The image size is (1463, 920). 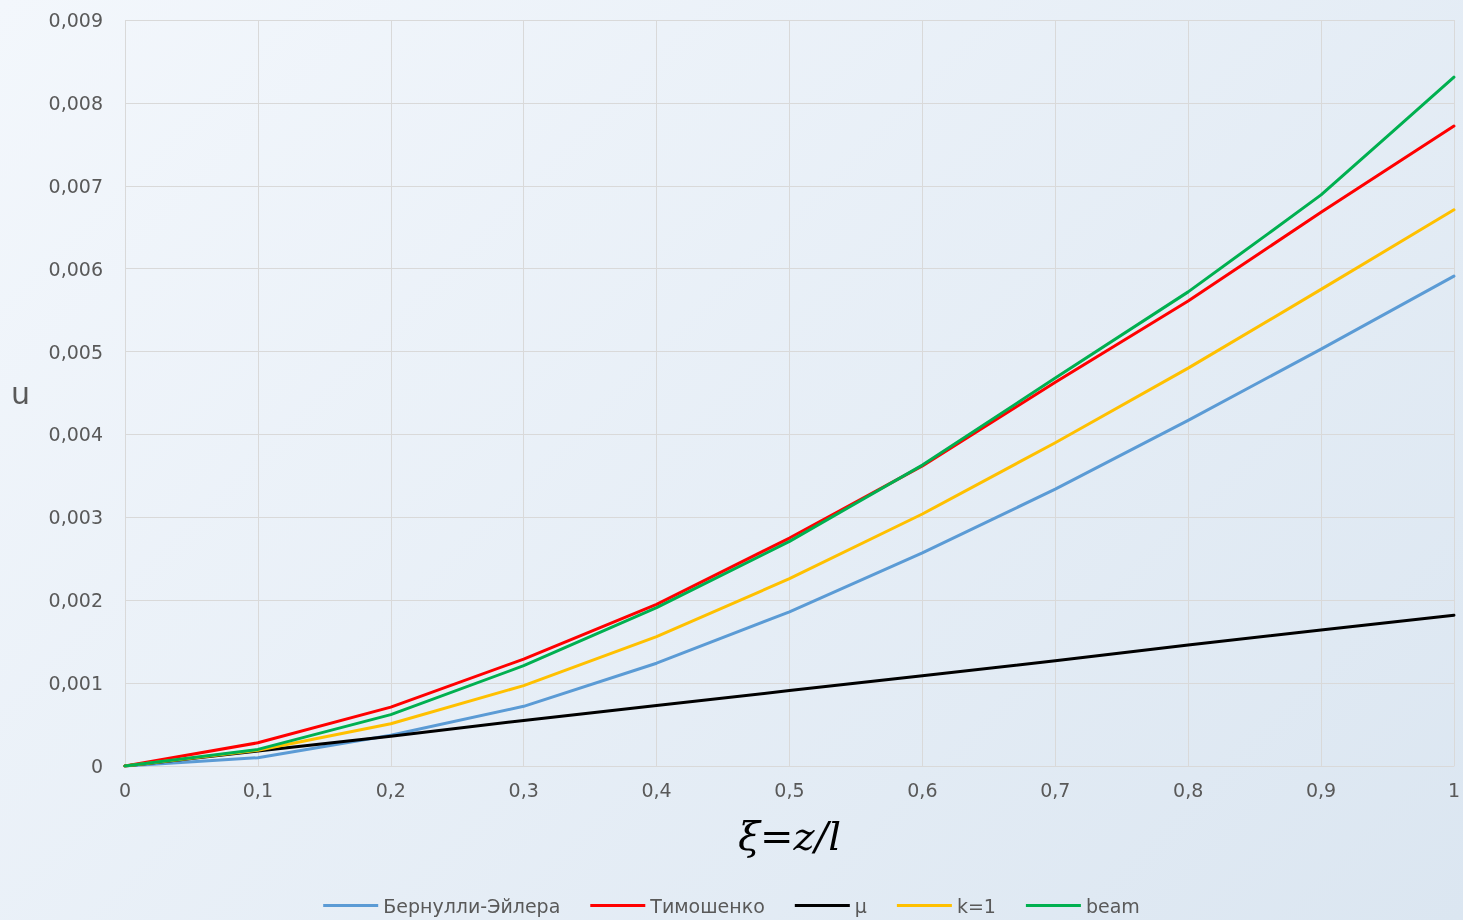 I want to click on y-tick-label: 0,007, so click(x=75, y=185).